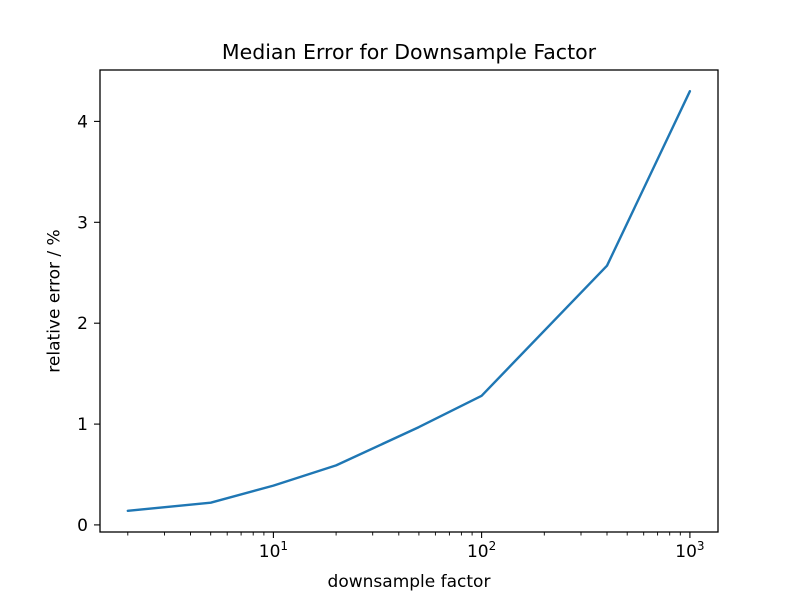 The image size is (800, 600). Describe the element at coordinates (82, 425) in the screenshot. I see `y-tick-label: 1` at that location.